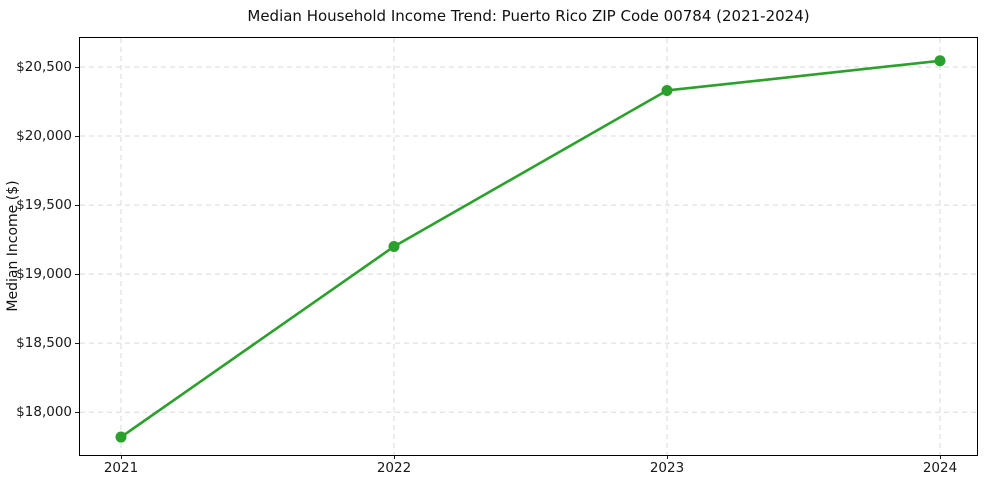  Describe the element at coordinates (44, 136) in the screenshot. I see `y-tick-label-20000: $20,000` at that location.